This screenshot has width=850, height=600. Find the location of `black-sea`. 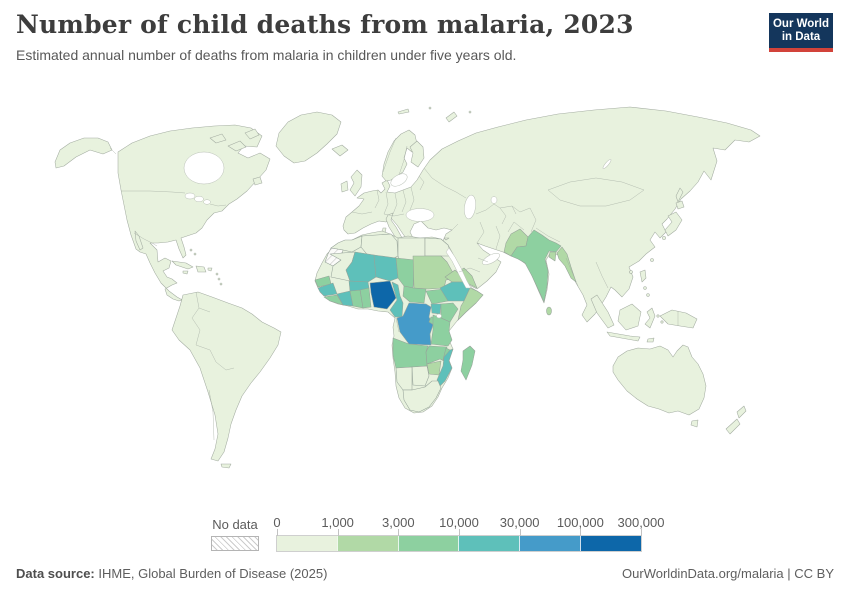

black-sea is located at coordinates (420, 215).